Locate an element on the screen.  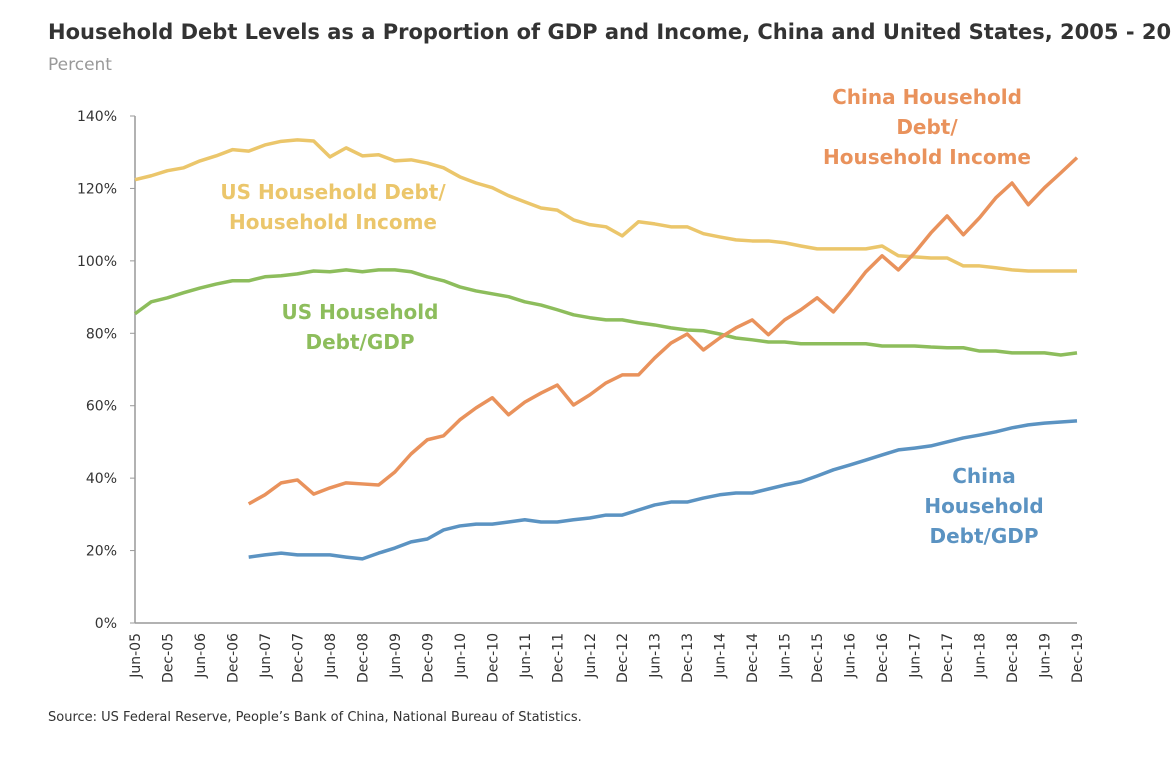
series-label: US Household Debt/ Household Income is located at coordinates (333, 207).